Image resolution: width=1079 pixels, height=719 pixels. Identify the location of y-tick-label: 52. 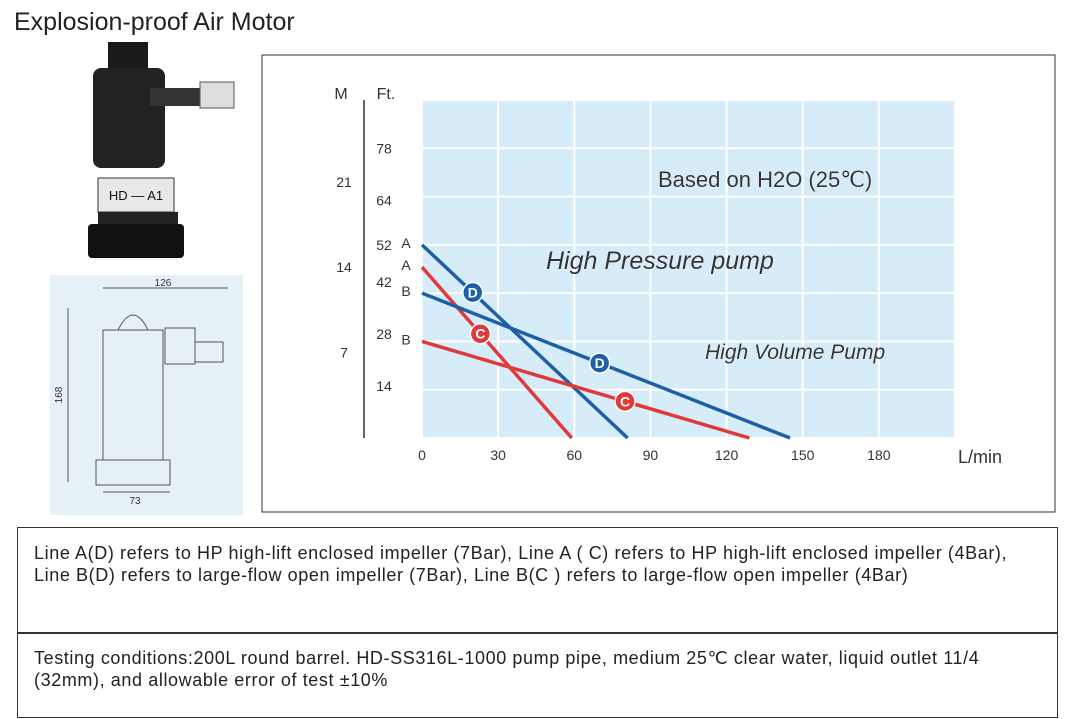
(384, 245).